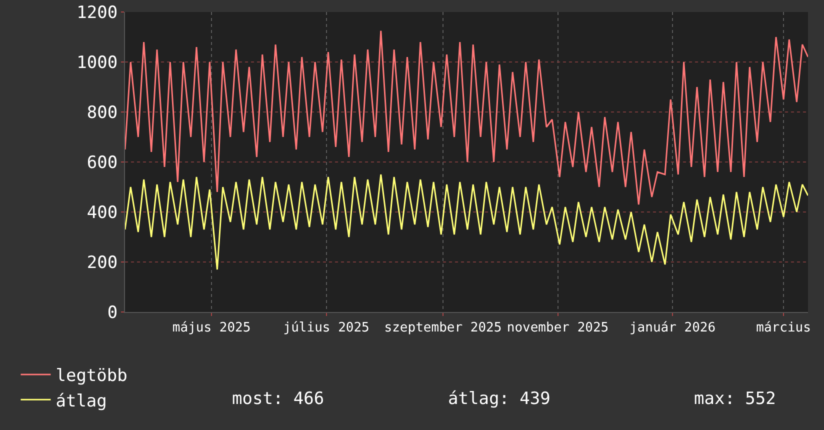 The width and height of the screenshot is (824, 430). Describe the element at coordinates (102, 162) in the screenshot. I see `y-tick-label: 600` at that location.